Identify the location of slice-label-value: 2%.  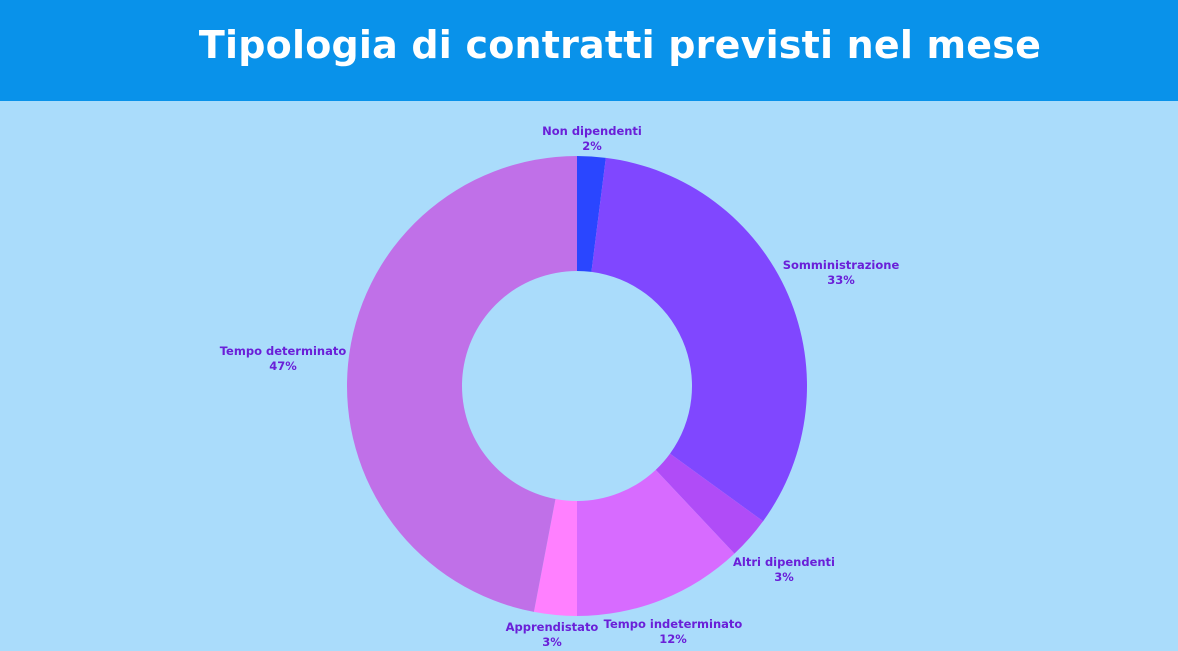
(592, 146).